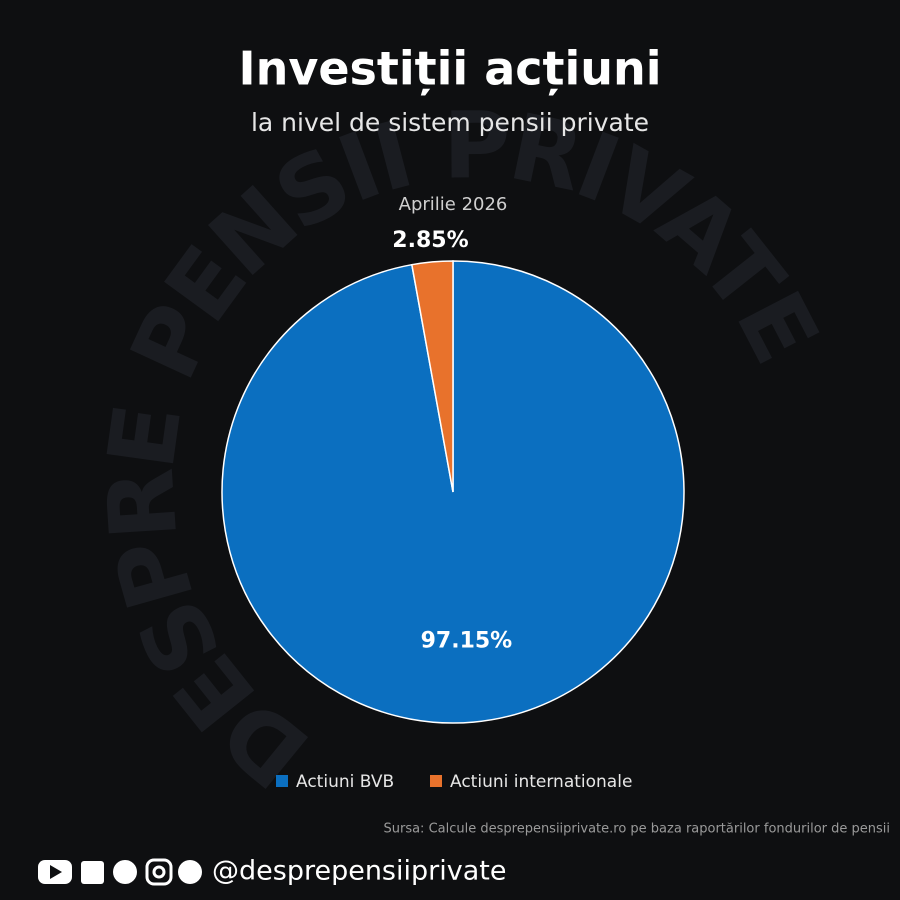 The width and height of the screenshot is (900, 900). What do you see at coordinates (453, 204) in the screenshot?
I see `annotation: Aprilie 2026` at bounding box center [453, 204].